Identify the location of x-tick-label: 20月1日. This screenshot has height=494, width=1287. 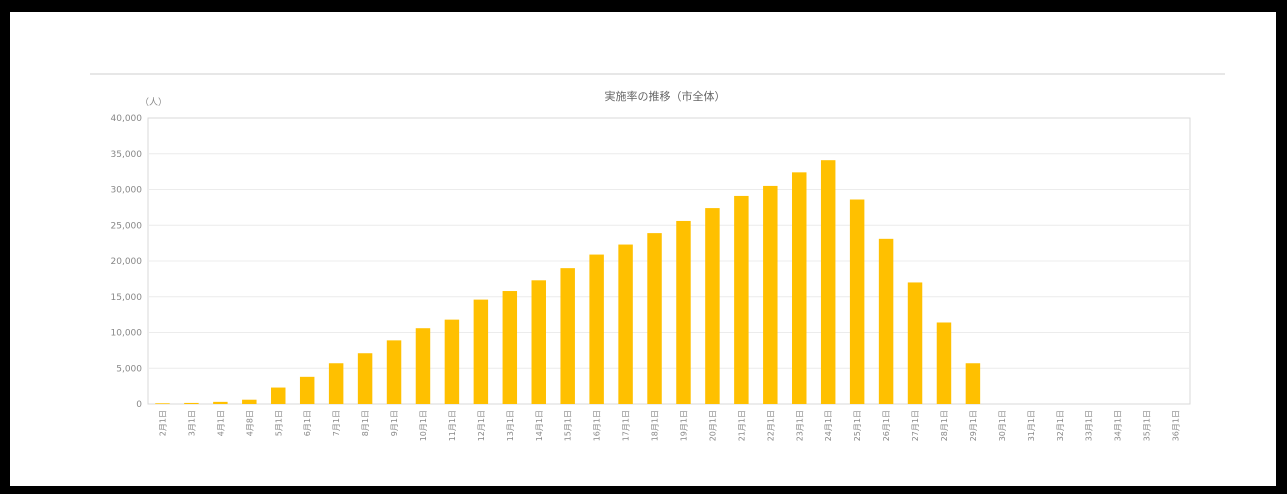
(712, 425).